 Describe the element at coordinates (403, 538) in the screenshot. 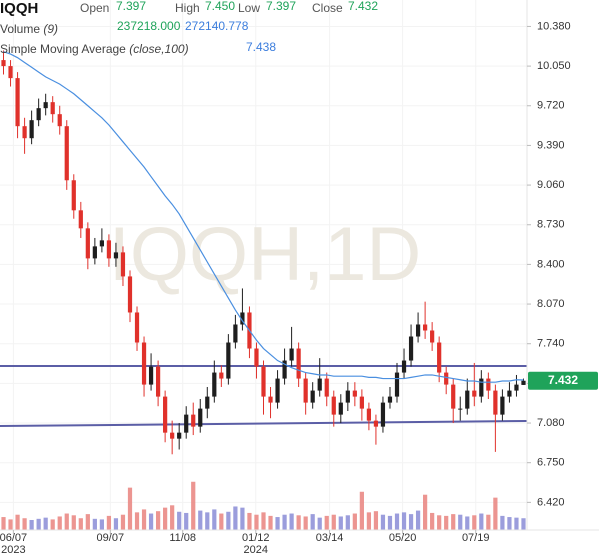

I see `x-tick-label: 05/20` at that location.